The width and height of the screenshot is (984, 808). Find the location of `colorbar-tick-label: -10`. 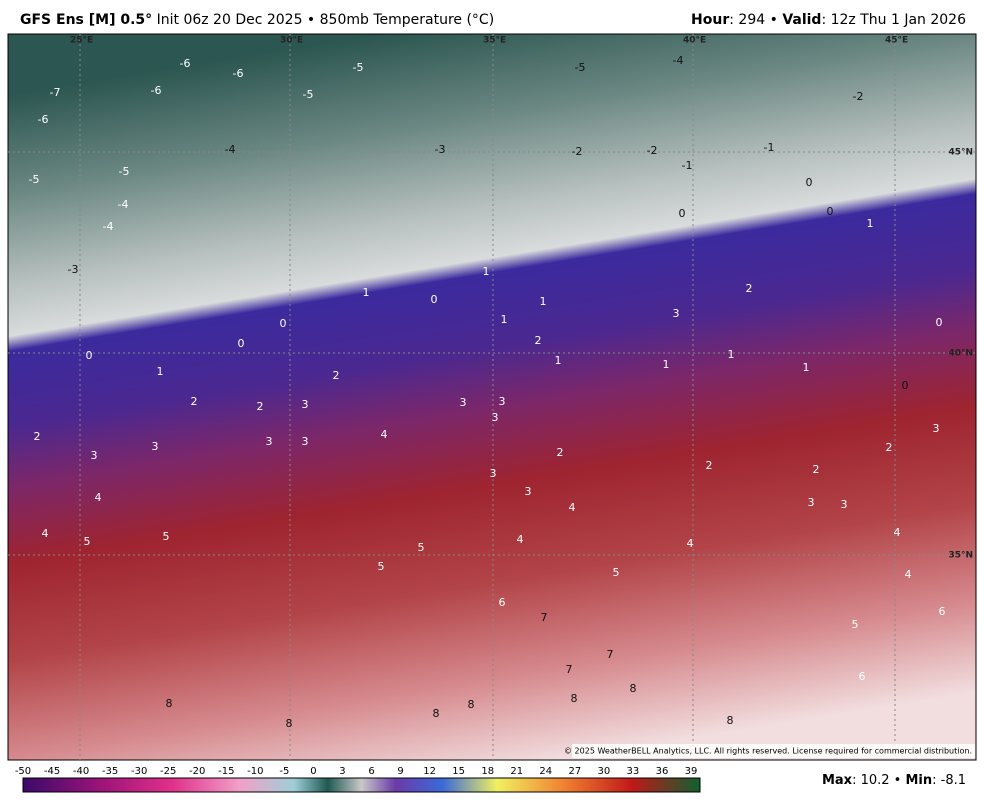

colorbar-tick-label: -10 is located at coordinates (255, 771).